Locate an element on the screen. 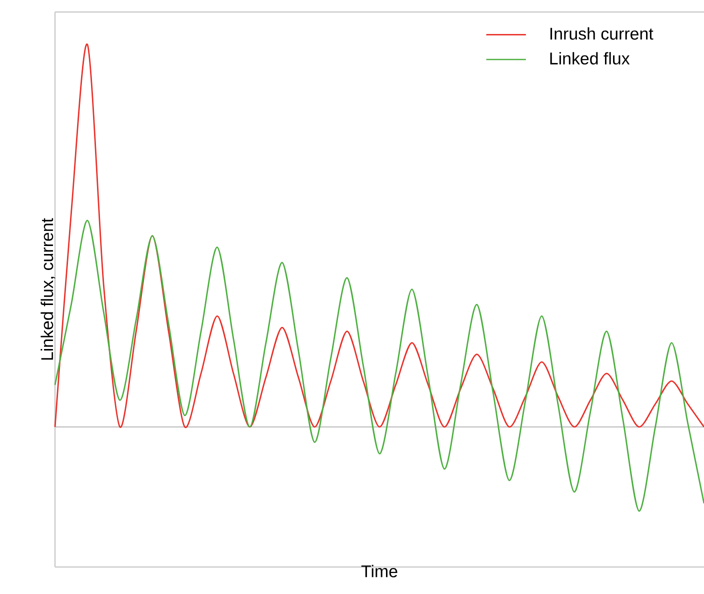 Image resolution: width=704 pixels, height=594 pixels. legend-label: Inrush current is located at coordinates (602, 33).